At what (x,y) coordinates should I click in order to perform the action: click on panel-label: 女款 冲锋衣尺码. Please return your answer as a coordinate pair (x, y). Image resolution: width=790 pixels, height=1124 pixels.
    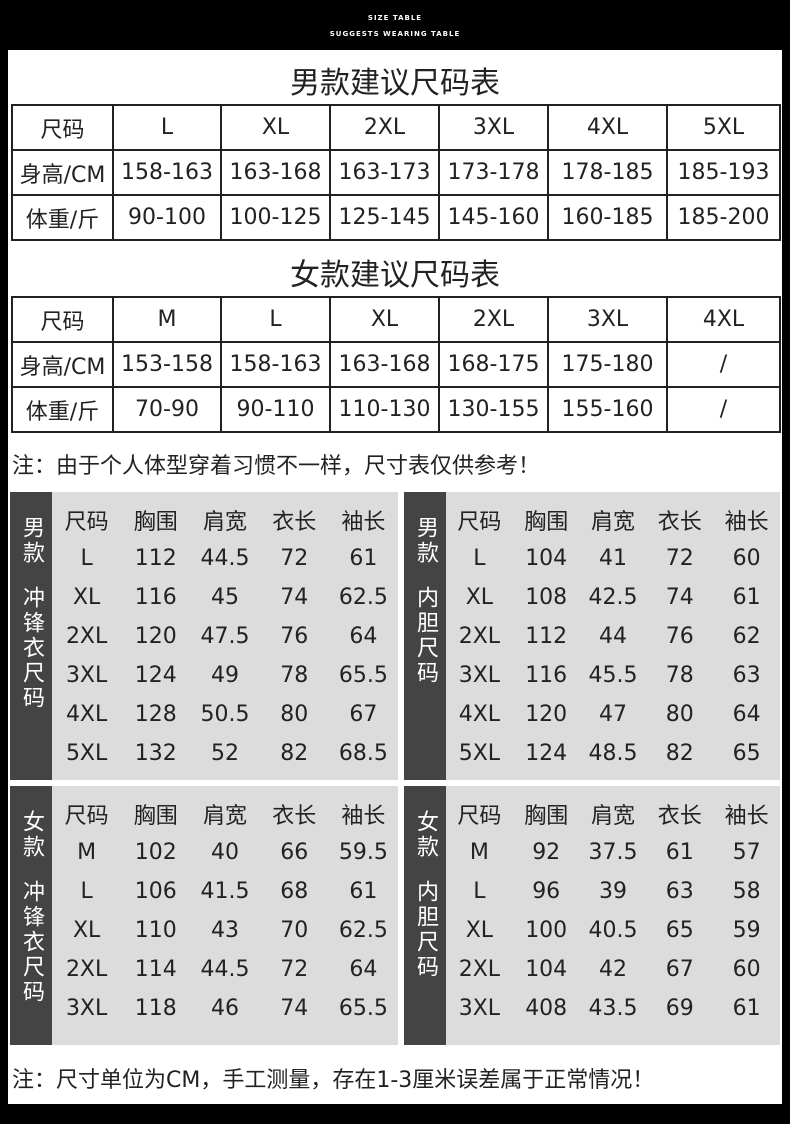
    Looking at the image, I should click on (31, 915).